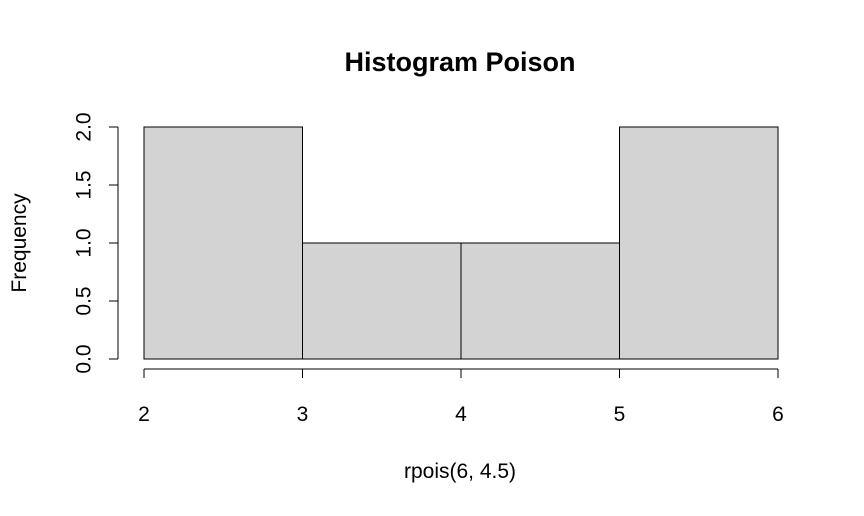  Describe the element at coordinates (84, 300) in the screenshot. I see `y-tick-label: 0.5` at that location.